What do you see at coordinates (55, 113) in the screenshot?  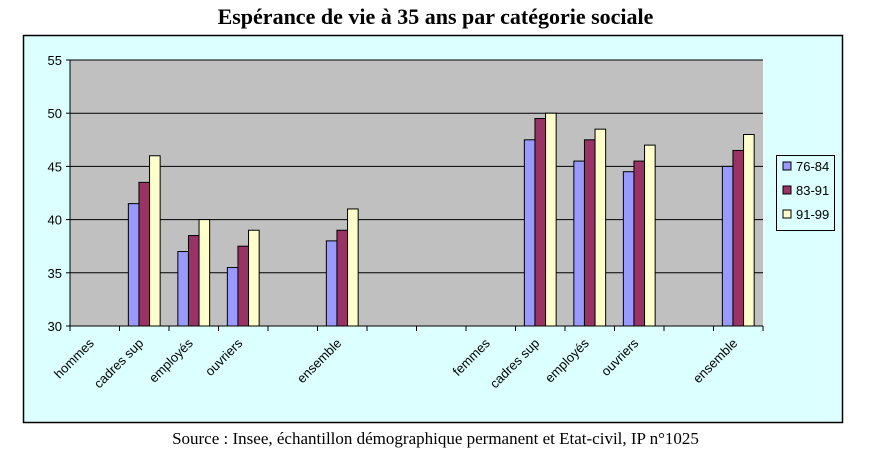 I see `y-tick-label: 50` at bounding box center [55, 113].